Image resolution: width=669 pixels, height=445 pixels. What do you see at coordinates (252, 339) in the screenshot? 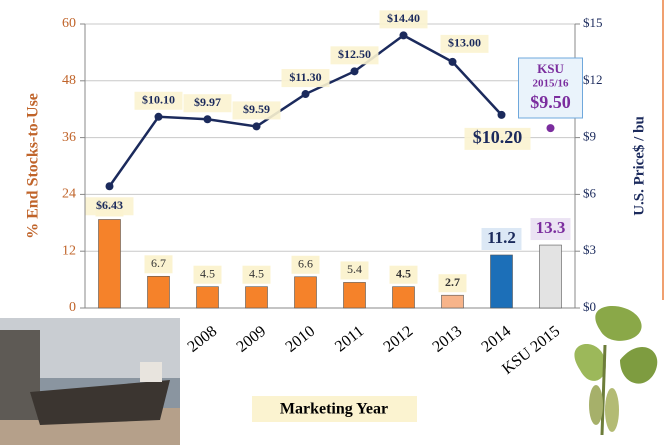
I see `x-tick-label: 2009` at bounding box center [252, 339].